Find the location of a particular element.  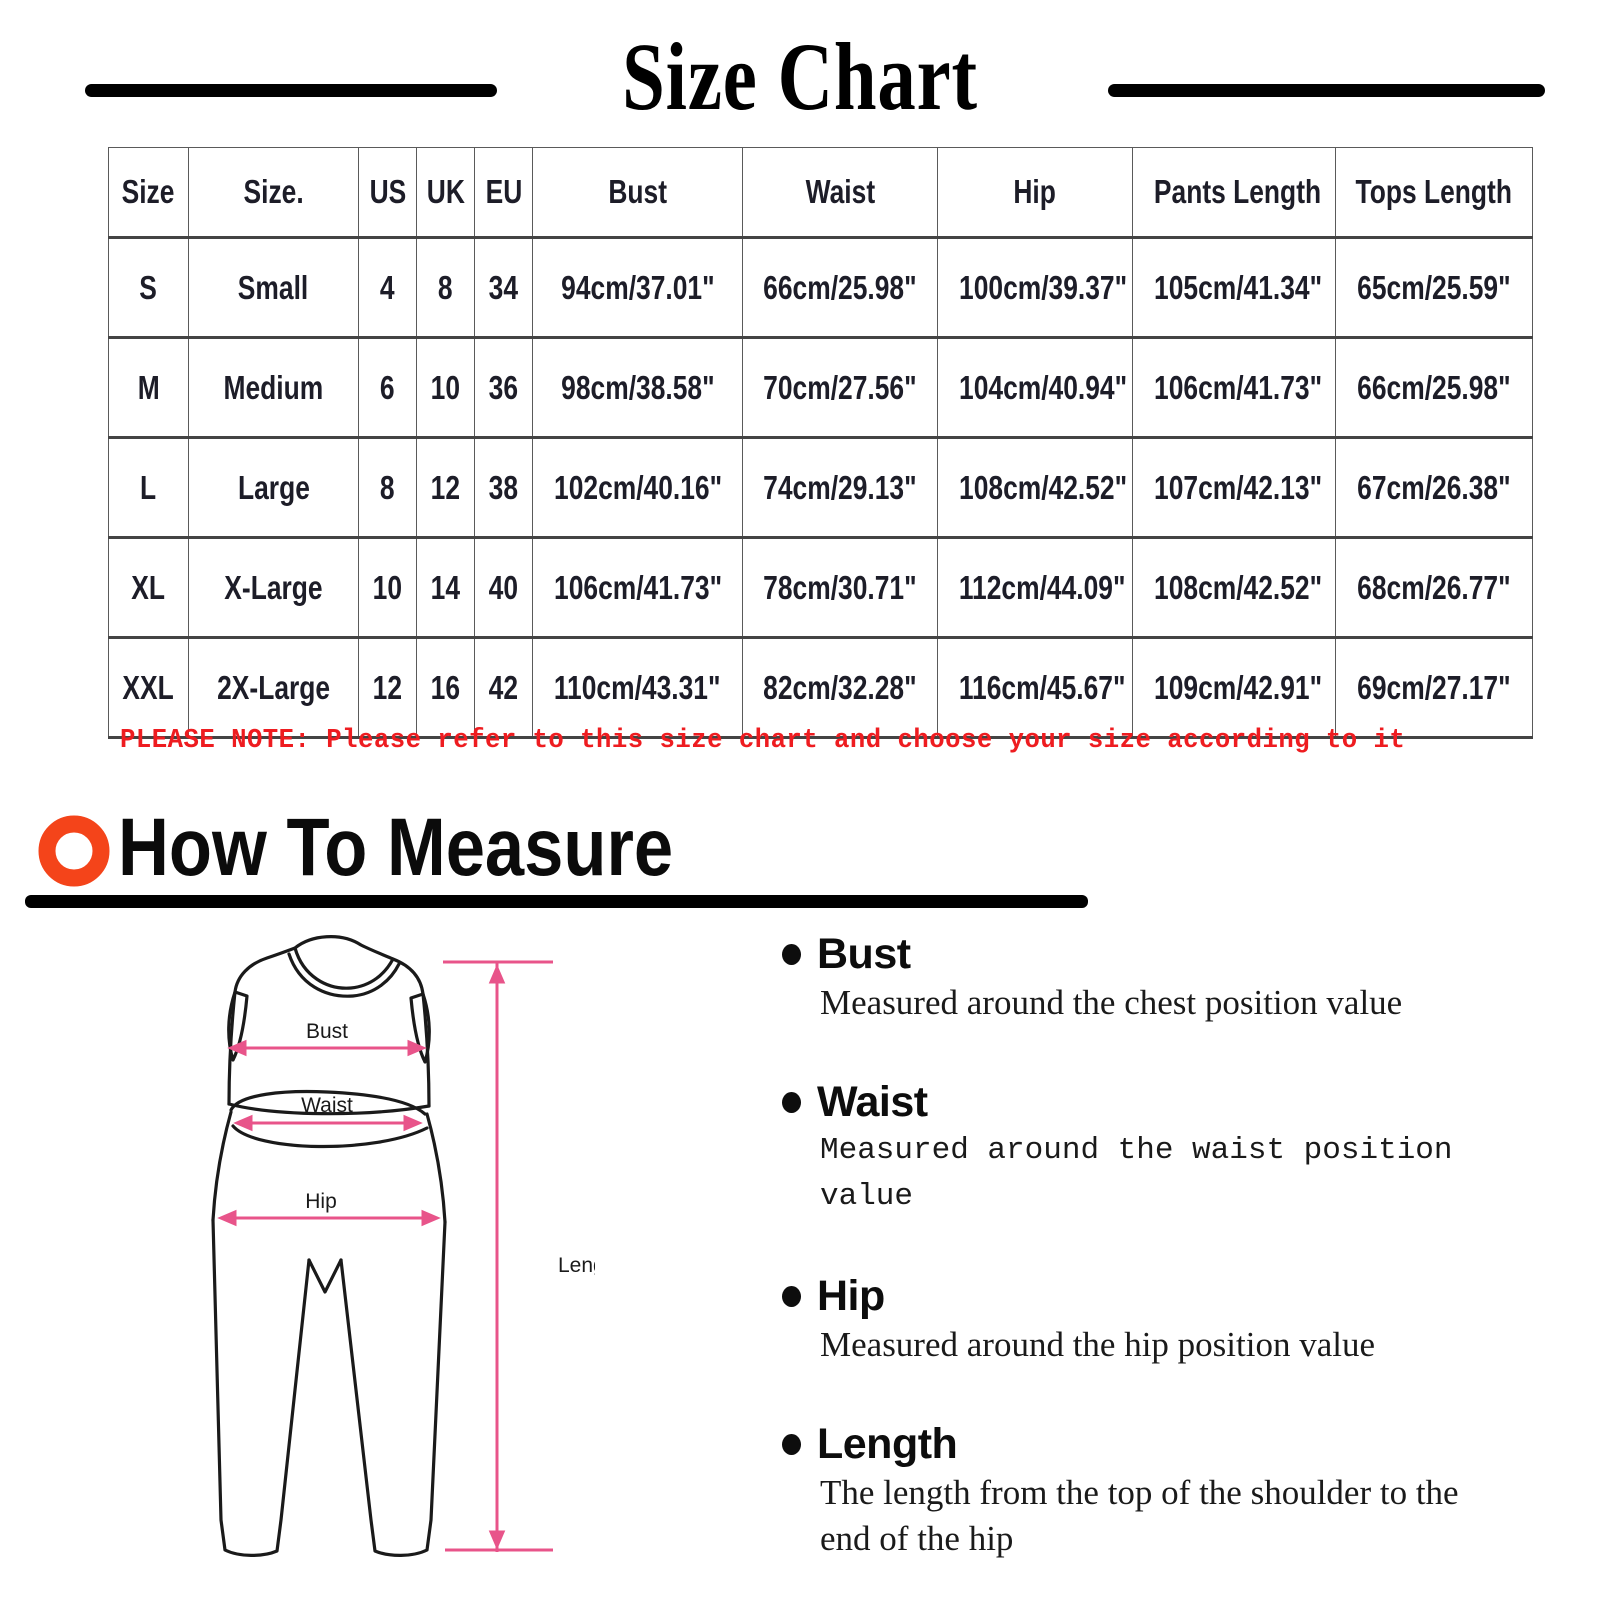

figure-label-waist: Waist is located at coordinates (327, 1105).